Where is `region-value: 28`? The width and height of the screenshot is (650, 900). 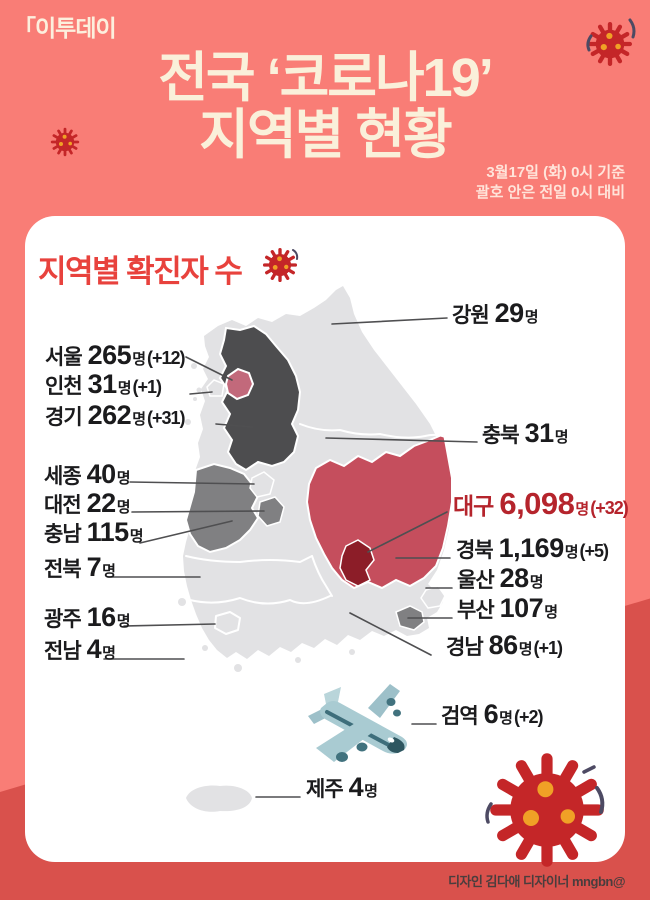
region-value: 28 is located at coordinates (514, 578).